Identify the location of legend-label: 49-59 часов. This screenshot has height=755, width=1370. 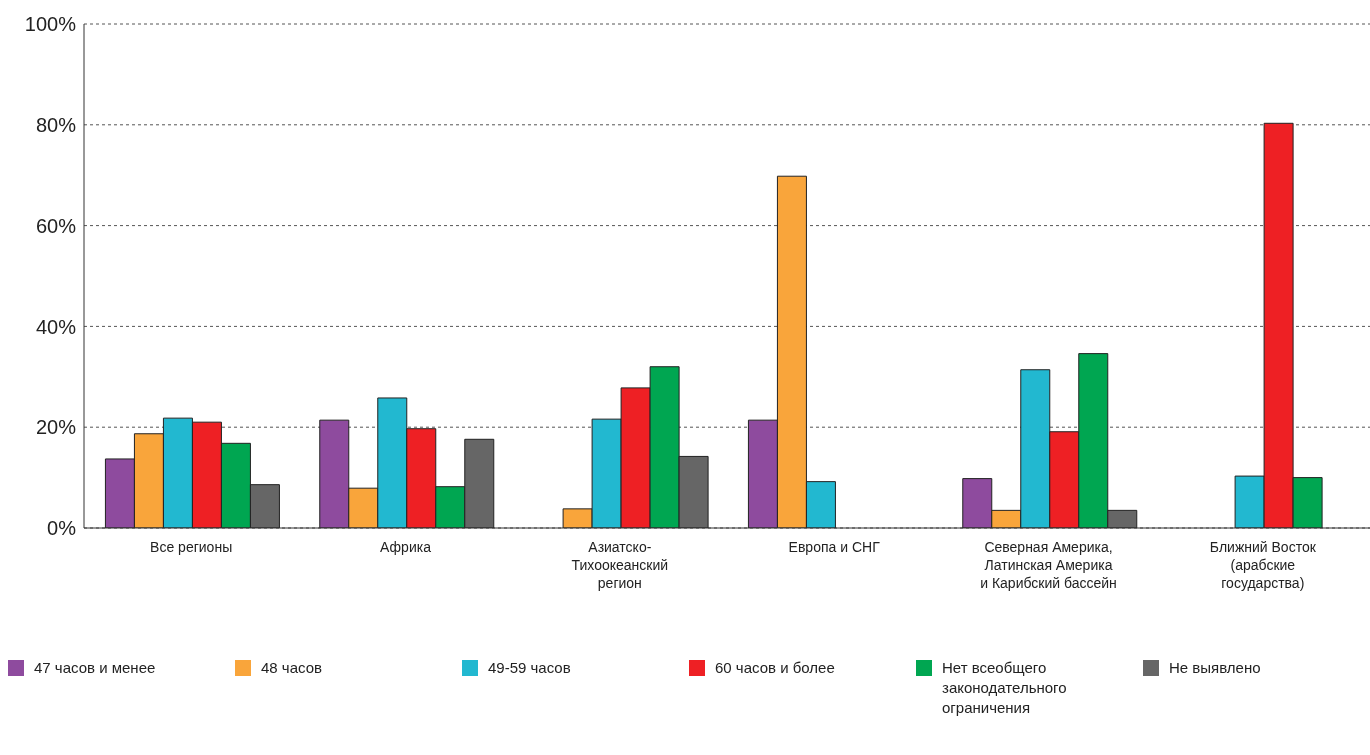
(529, 668).